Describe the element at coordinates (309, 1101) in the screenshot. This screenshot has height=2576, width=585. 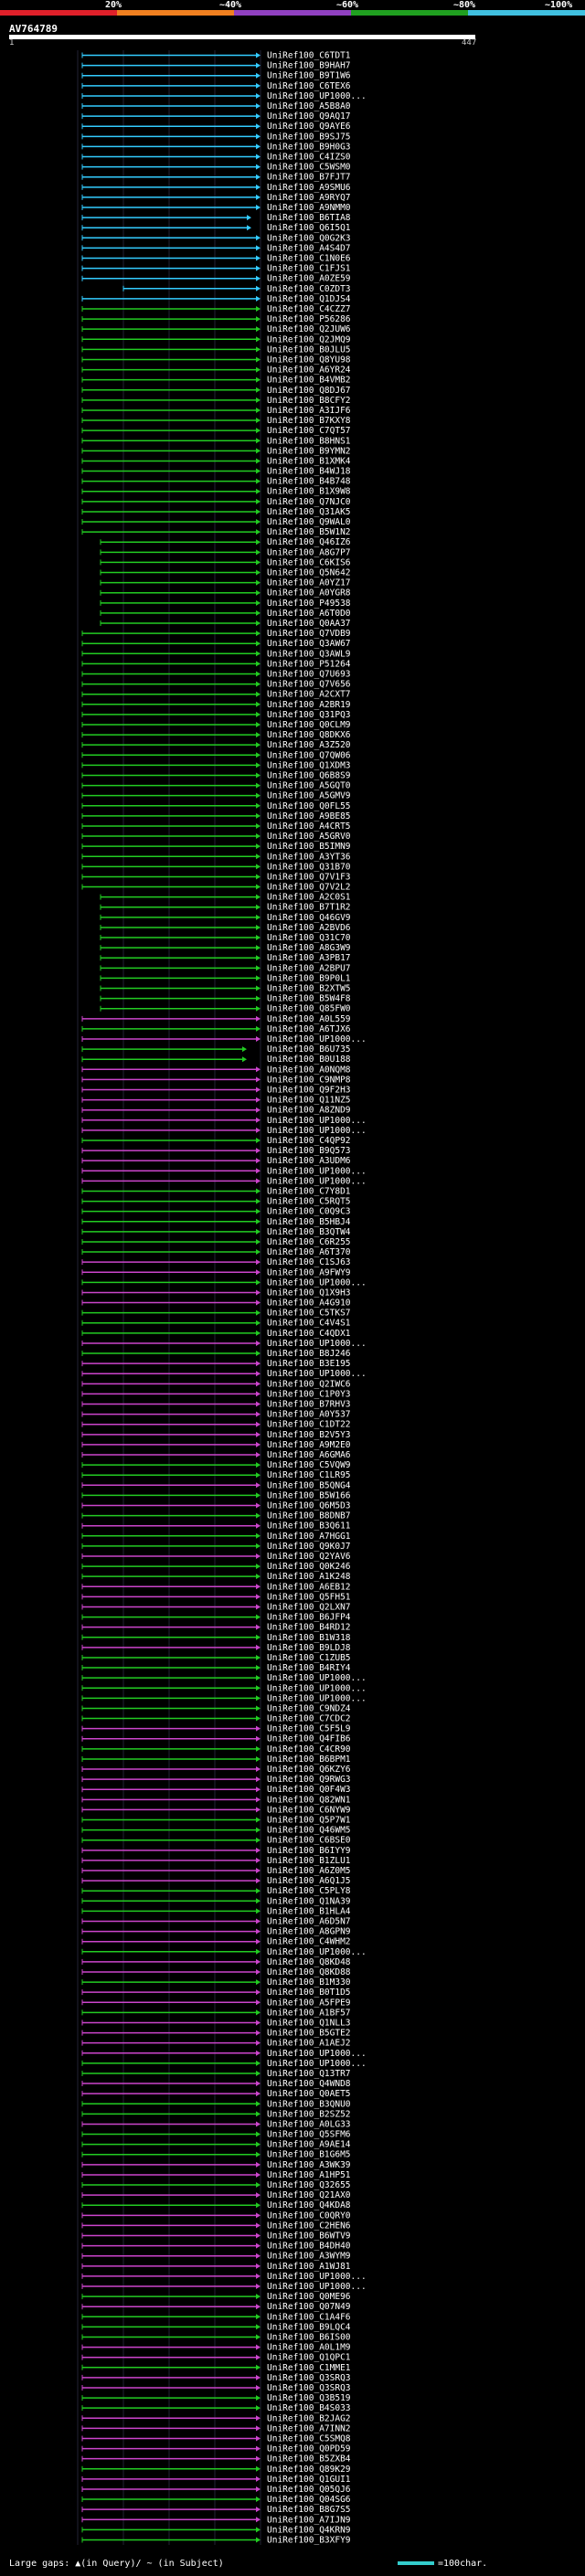
I see `hit-label: UniRef100_Q11NZ5` at that location.